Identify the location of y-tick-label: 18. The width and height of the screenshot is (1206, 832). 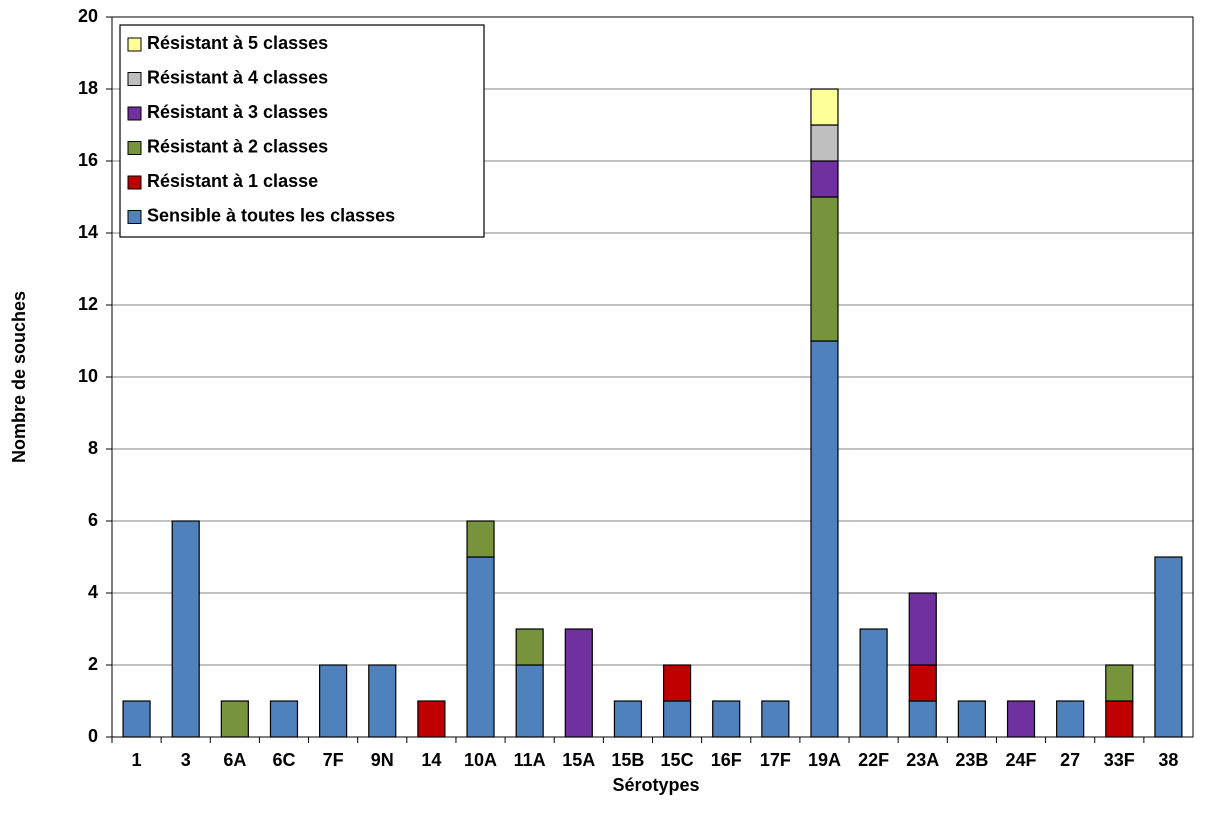
(88, 88).